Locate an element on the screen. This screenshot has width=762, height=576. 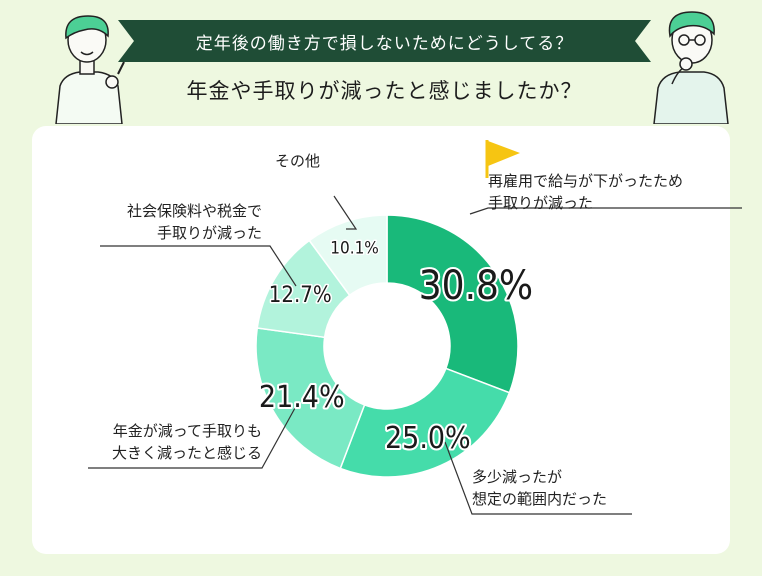
category-label-social-insurance-tax: 社会保険料や税金で手取りが減った is located at coordinates (194, 222).